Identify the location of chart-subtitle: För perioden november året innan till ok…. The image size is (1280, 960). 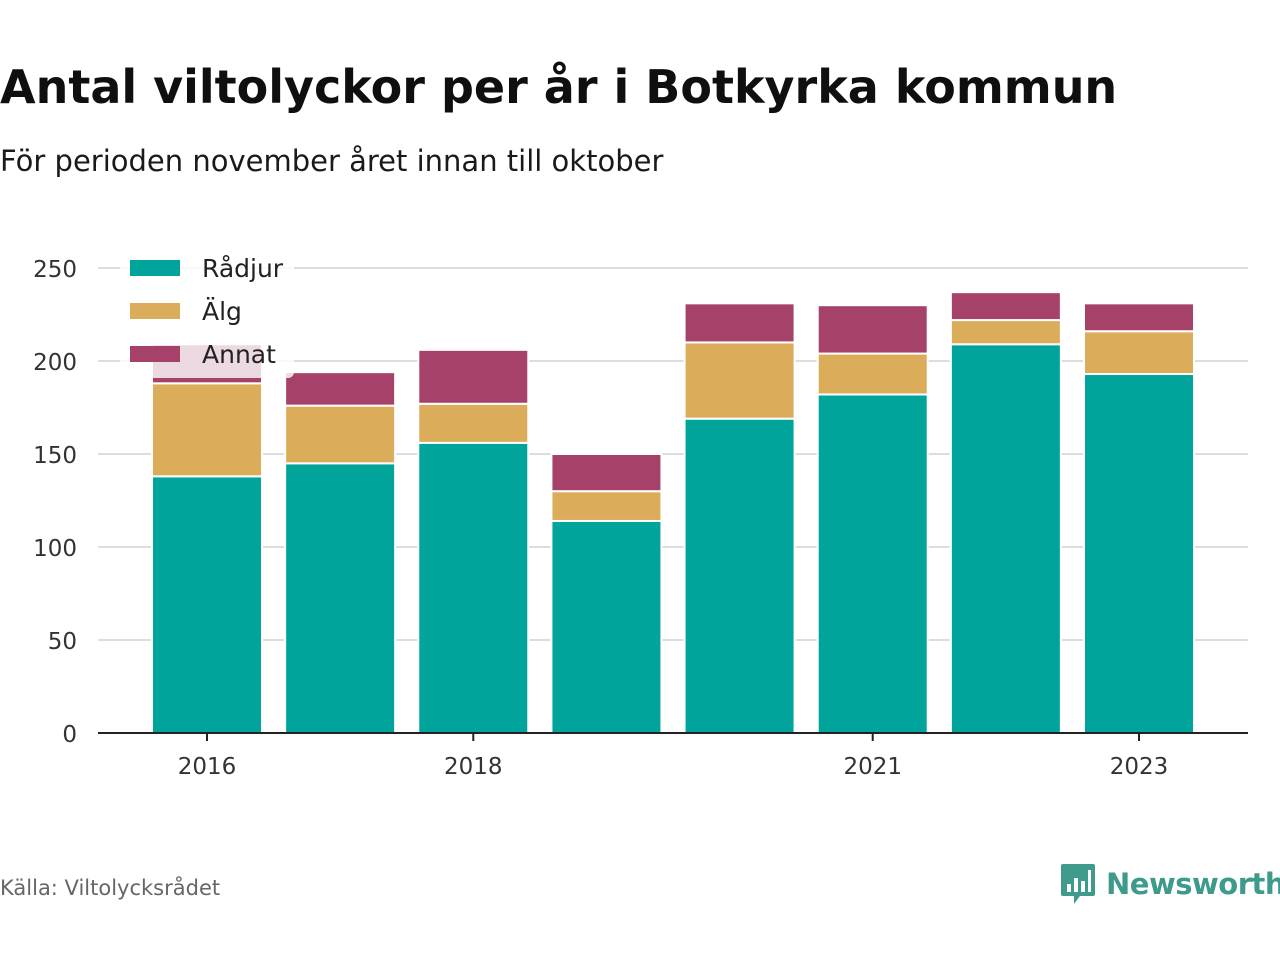
(332, 161).